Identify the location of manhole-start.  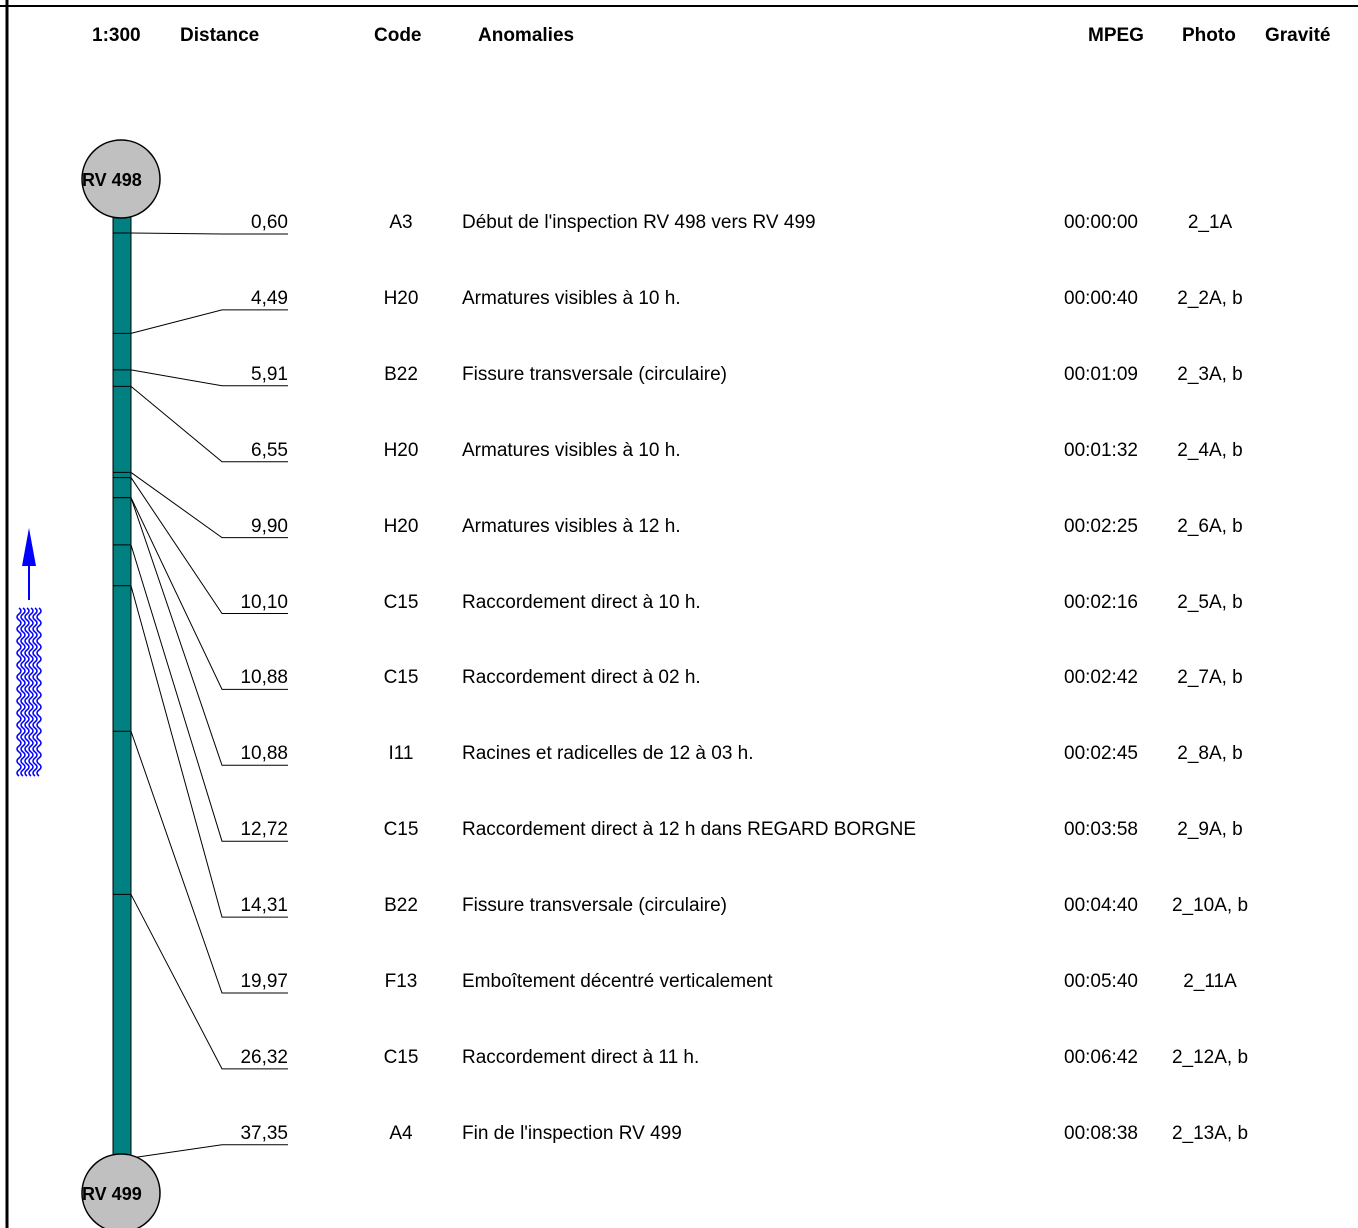
(121, 179).